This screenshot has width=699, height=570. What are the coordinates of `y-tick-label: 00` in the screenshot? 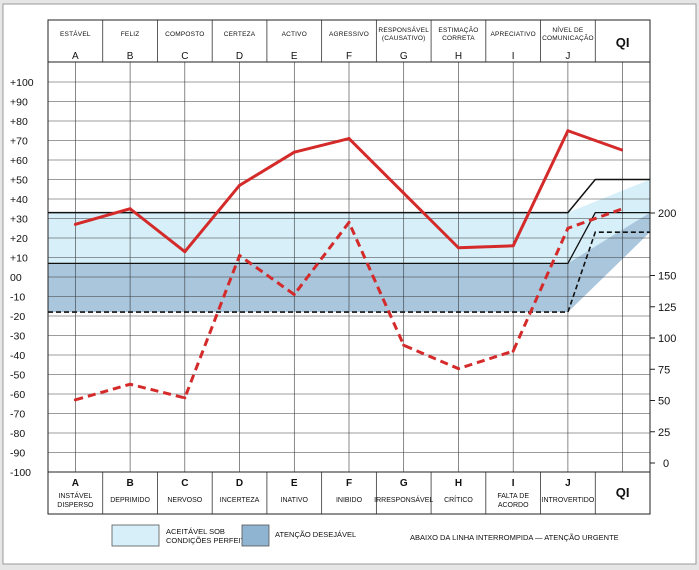 It's located at (16, 278).